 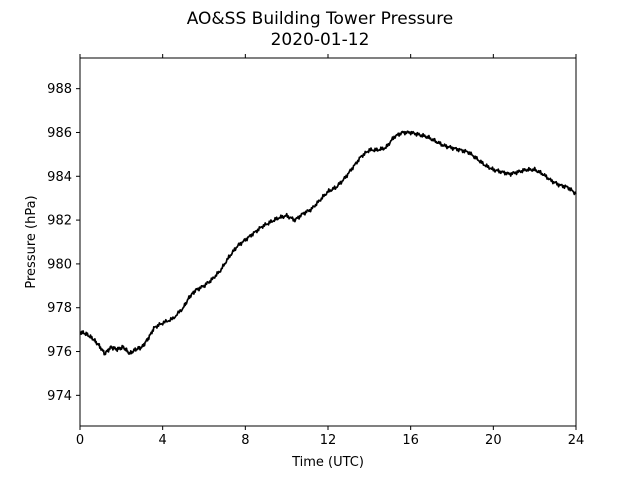 What do you see at coordinates (59, 396) in the screenshot?
I see `y-tick-label: 974` at bounding box center [59, 396].